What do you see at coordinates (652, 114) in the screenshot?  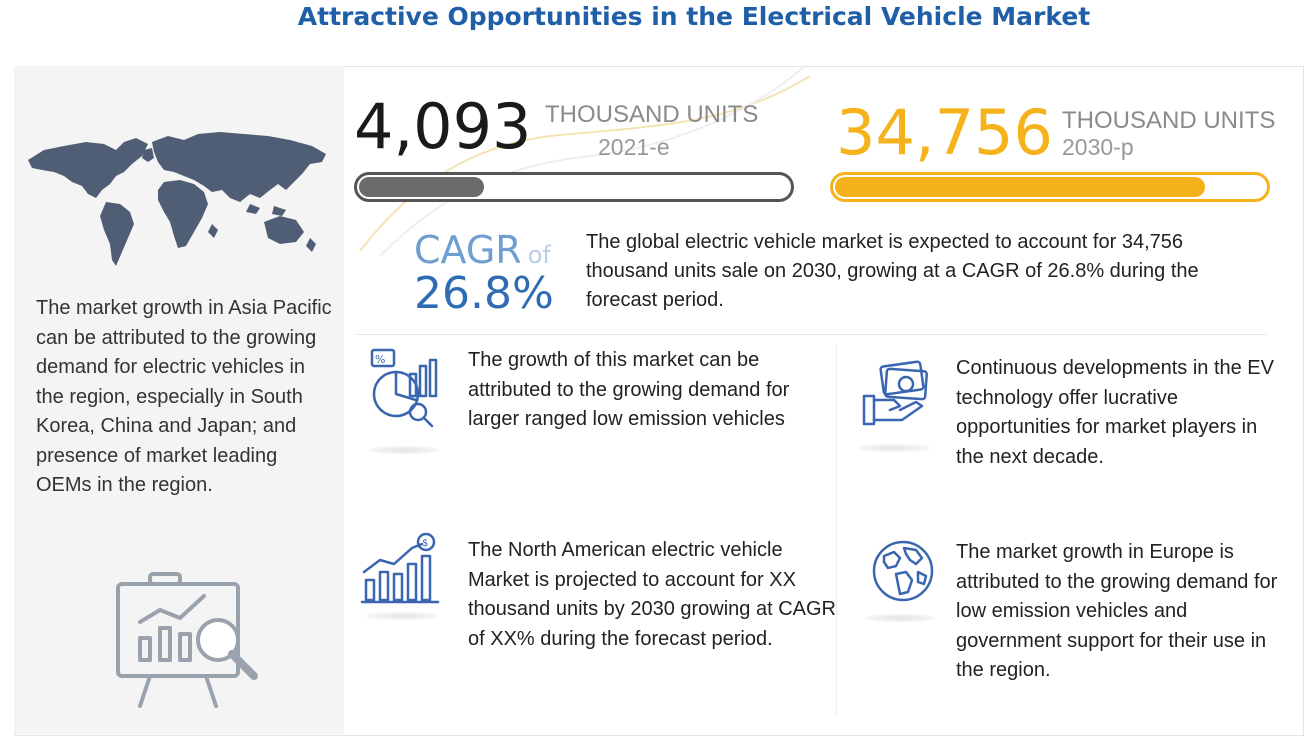 I see `unit-2021: THOUSAND UNITS` at bounding box center [652, 114].